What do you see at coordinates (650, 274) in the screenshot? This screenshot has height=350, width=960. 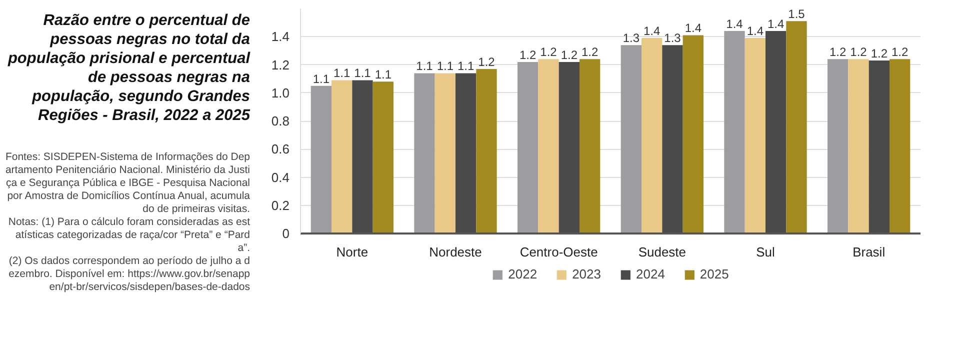 I see `legend-label: 2024` at bounding box center [650, 274].